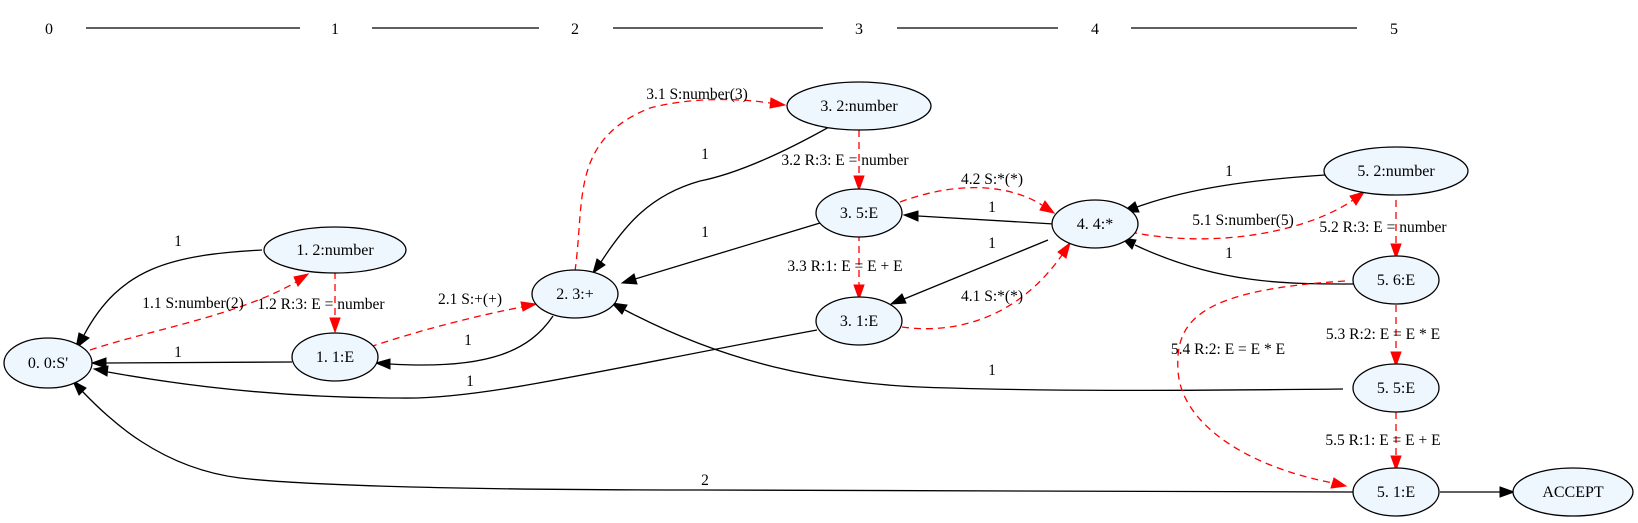 The image size is (1638, 523). Describe the element at coordinates (976, 269) in the screenshot. I see `edge-4-to-3-1E` at that location.